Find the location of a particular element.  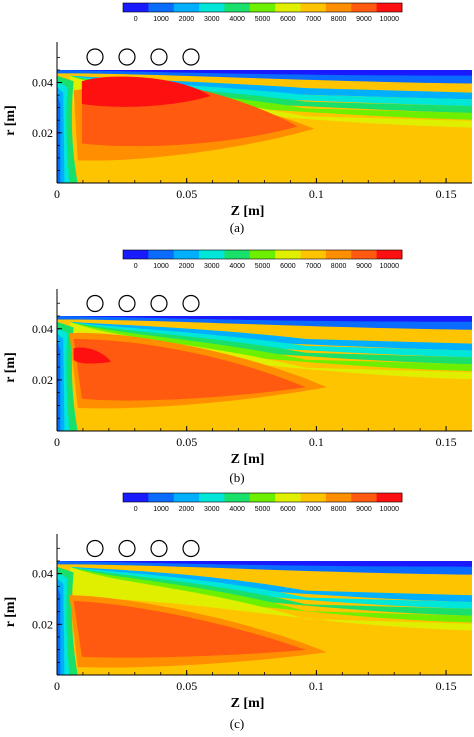

colorbar-tick-label: 4000 is located at coordinates (237, 509).